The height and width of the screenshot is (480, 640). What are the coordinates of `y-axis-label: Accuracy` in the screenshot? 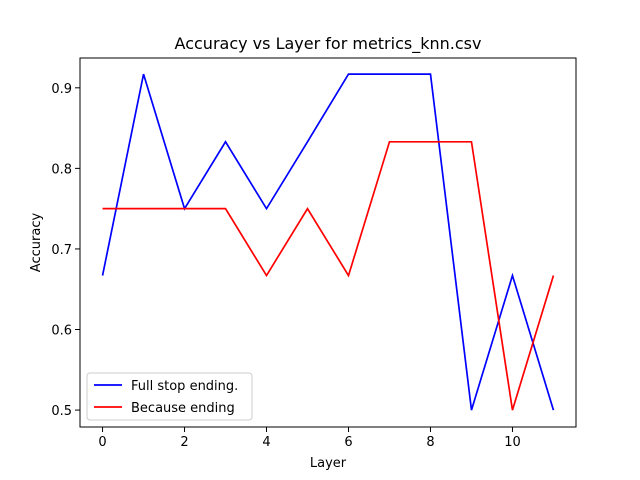 It's located at (36, 243).